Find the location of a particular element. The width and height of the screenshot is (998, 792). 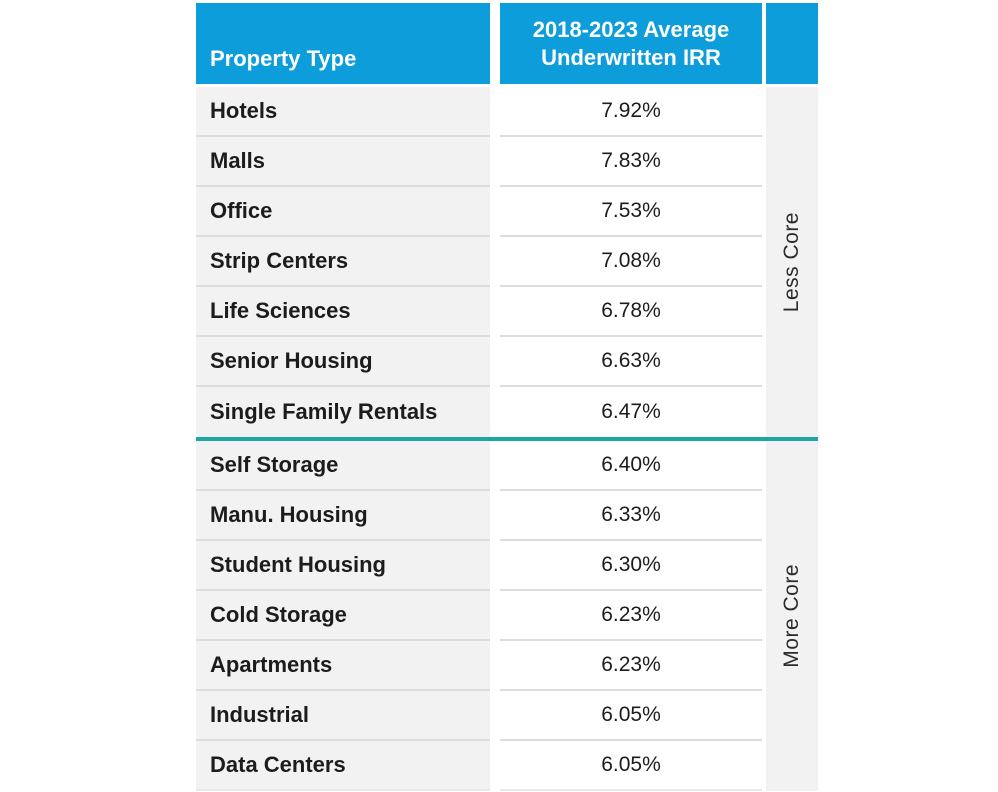

irr-value-cell: 7.92% is located at coordinates (631, 112).